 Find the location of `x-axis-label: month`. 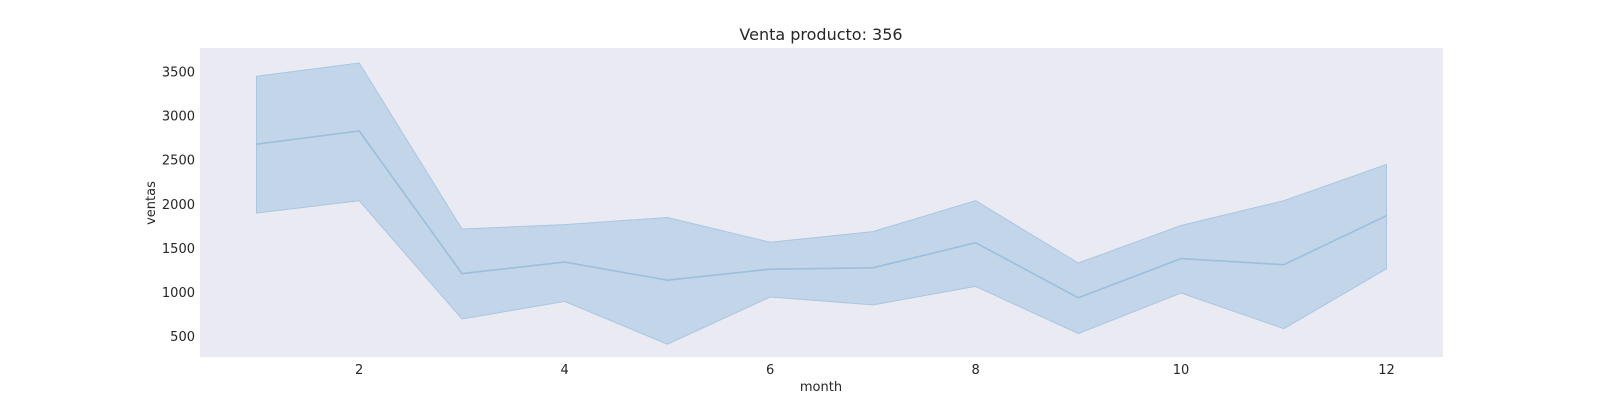

x-axis-label: month is located at coordinates (821, 387).